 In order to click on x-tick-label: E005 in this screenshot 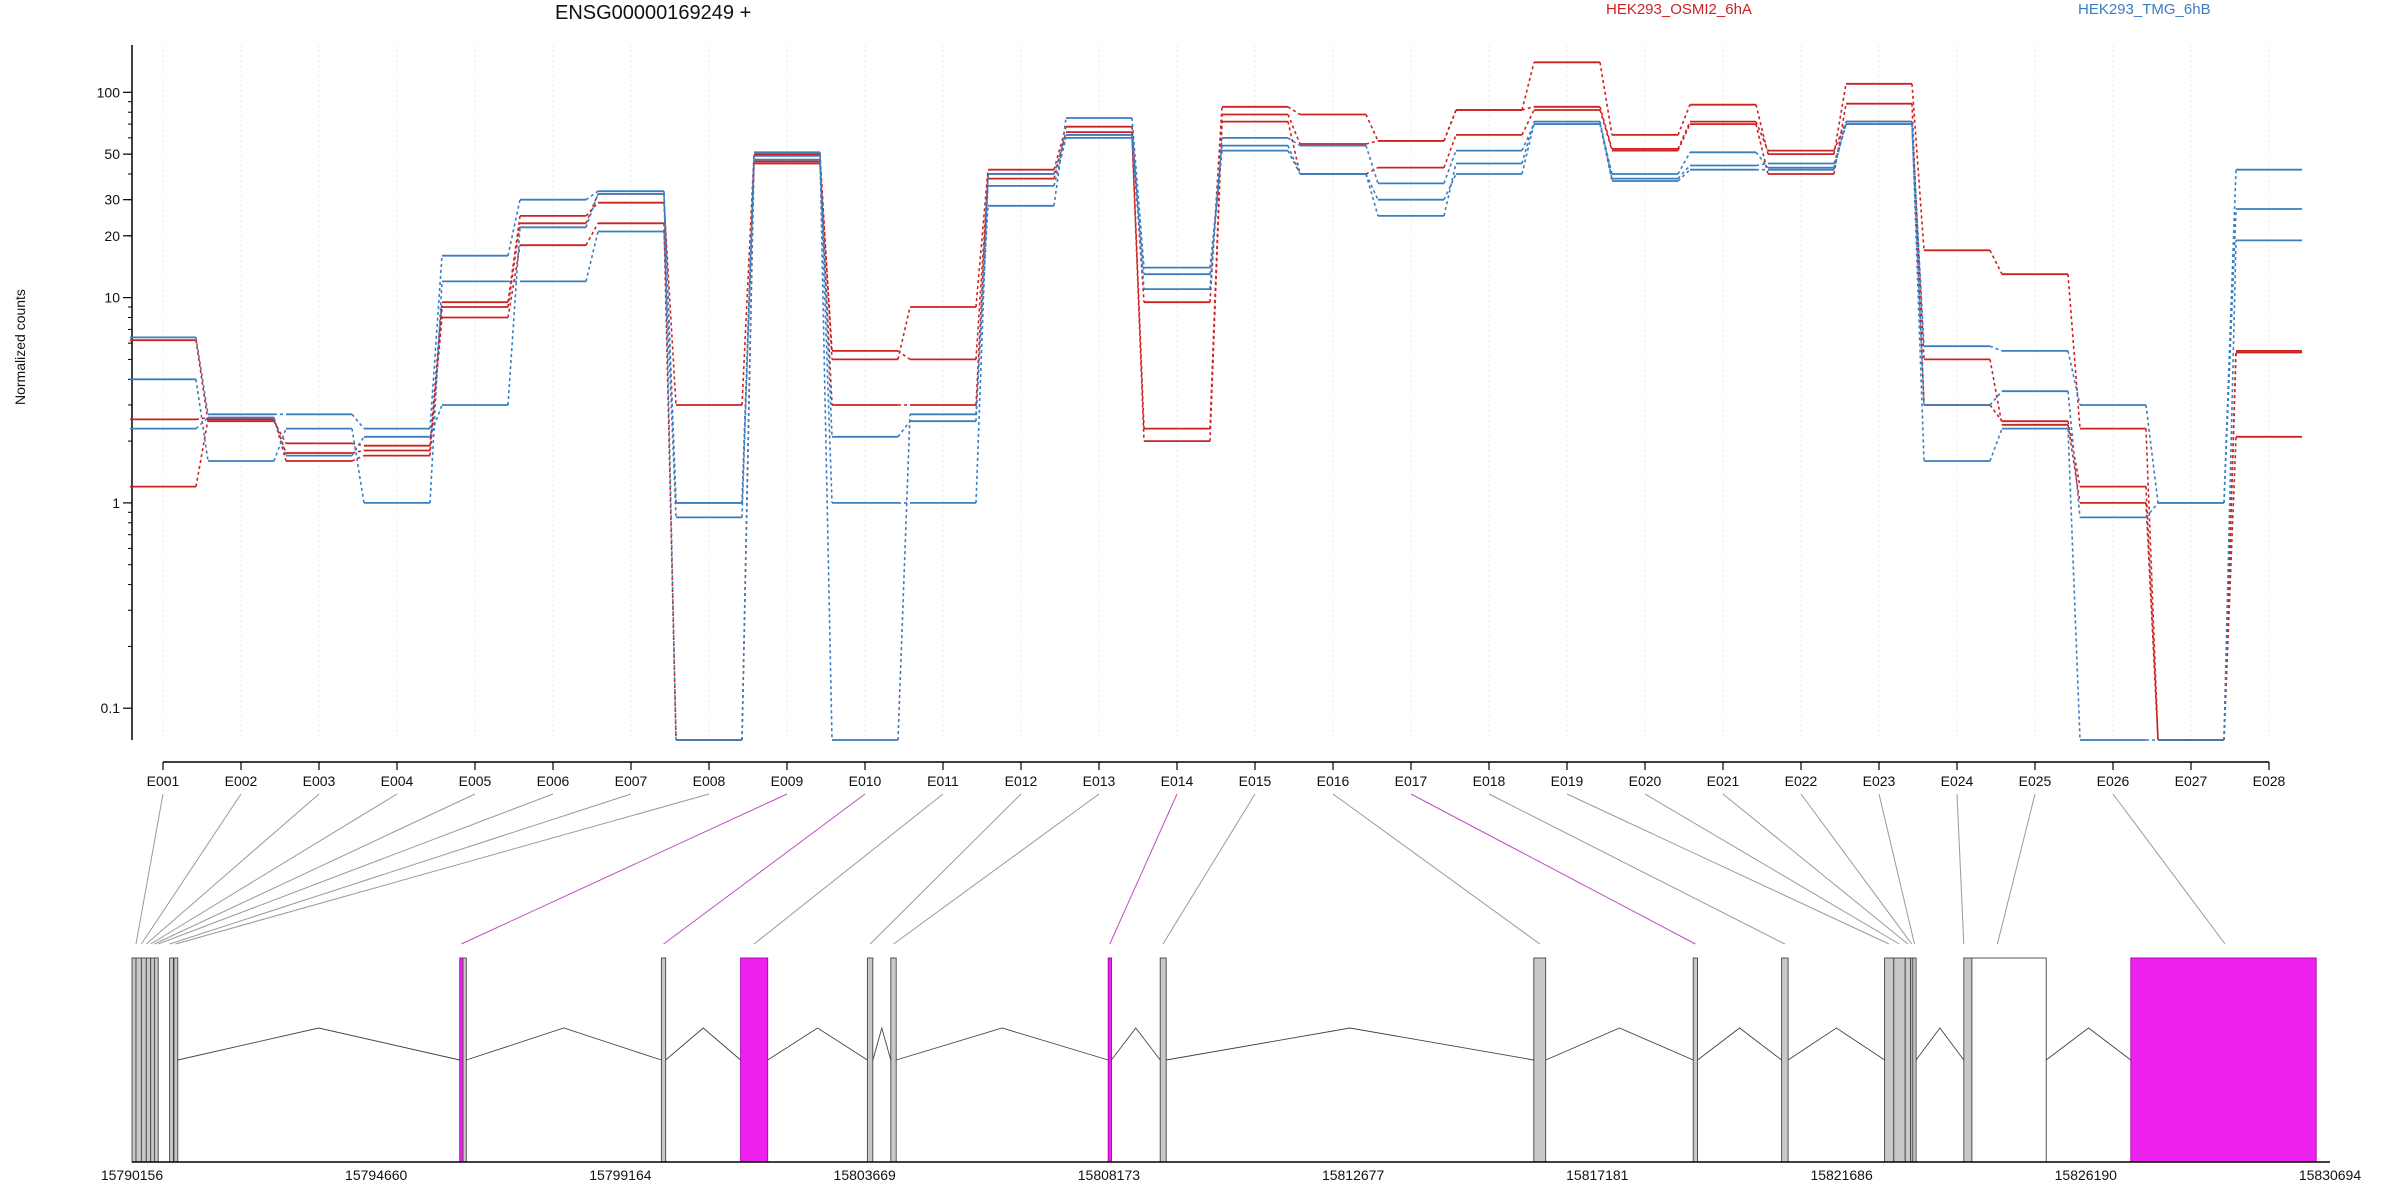, I will do `click(475, 781)`.